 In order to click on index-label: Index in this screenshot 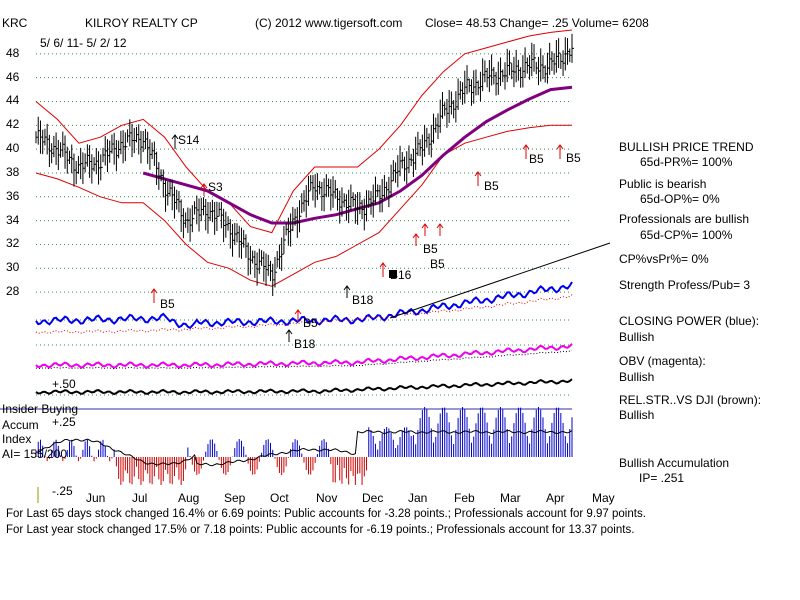, I will do `click(17, 439)`.